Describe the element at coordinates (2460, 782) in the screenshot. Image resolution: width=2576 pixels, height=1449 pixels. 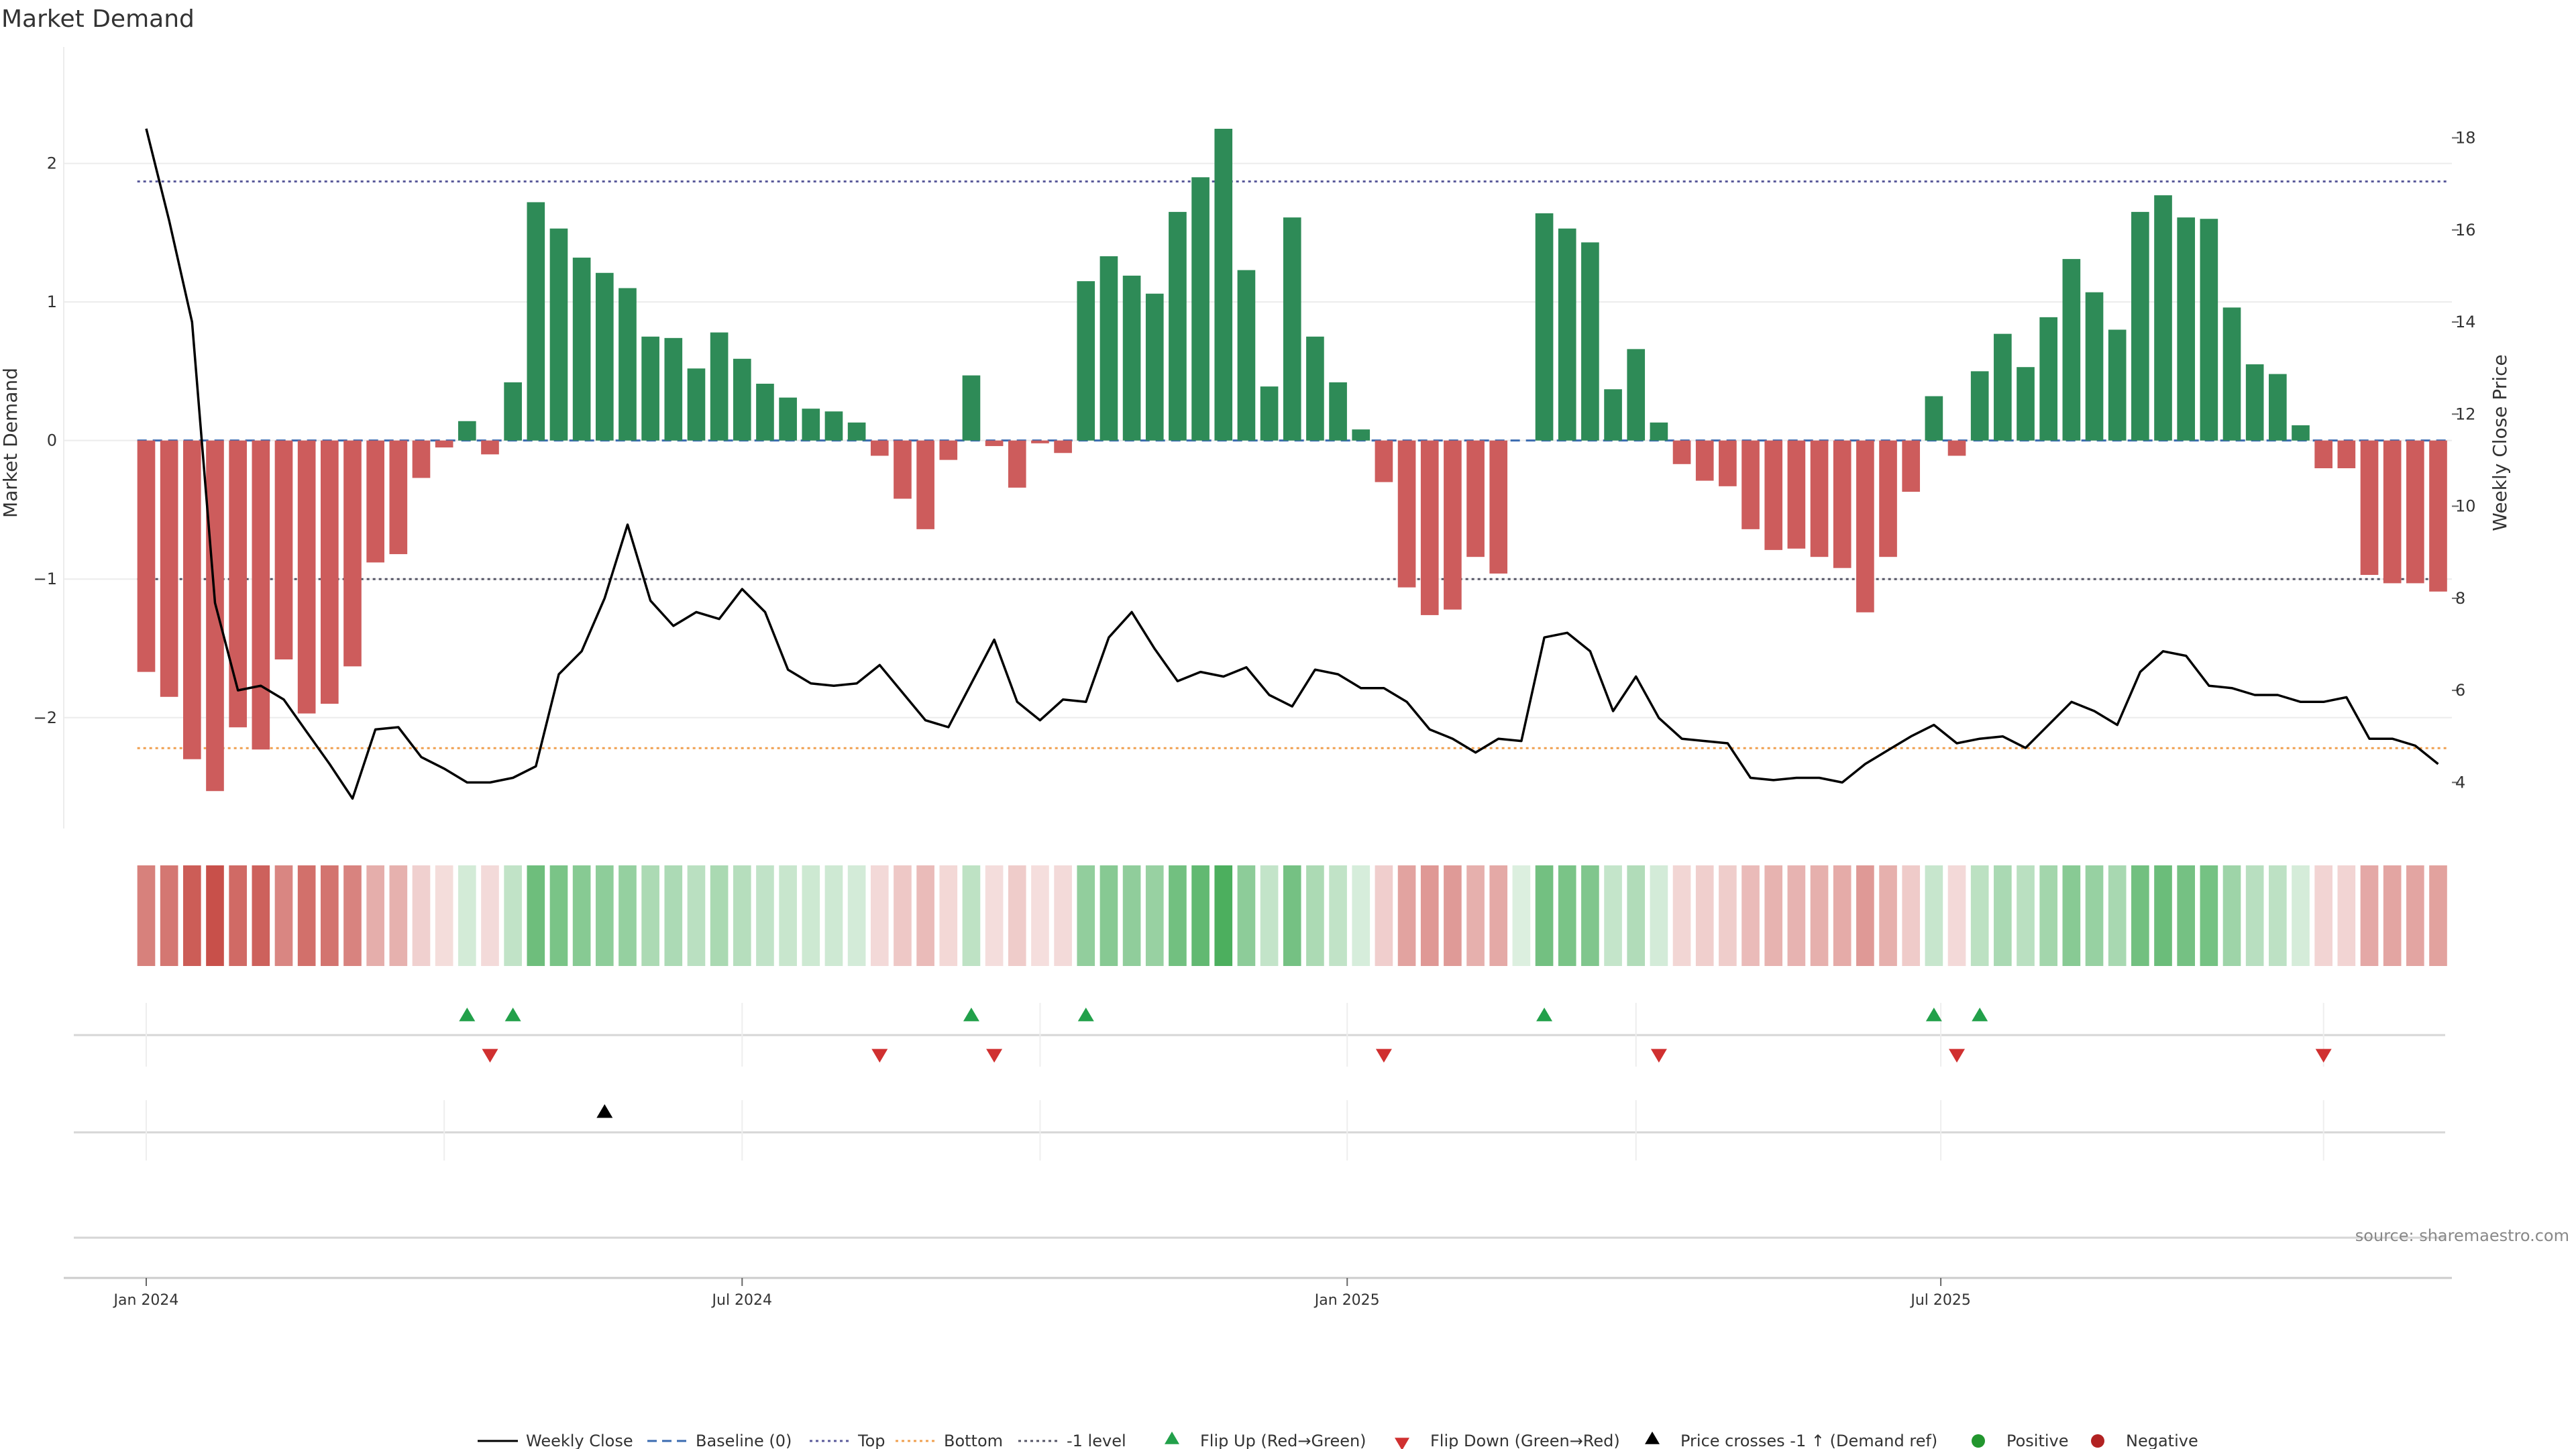
I see `y2-tick-label: 4` at that location.